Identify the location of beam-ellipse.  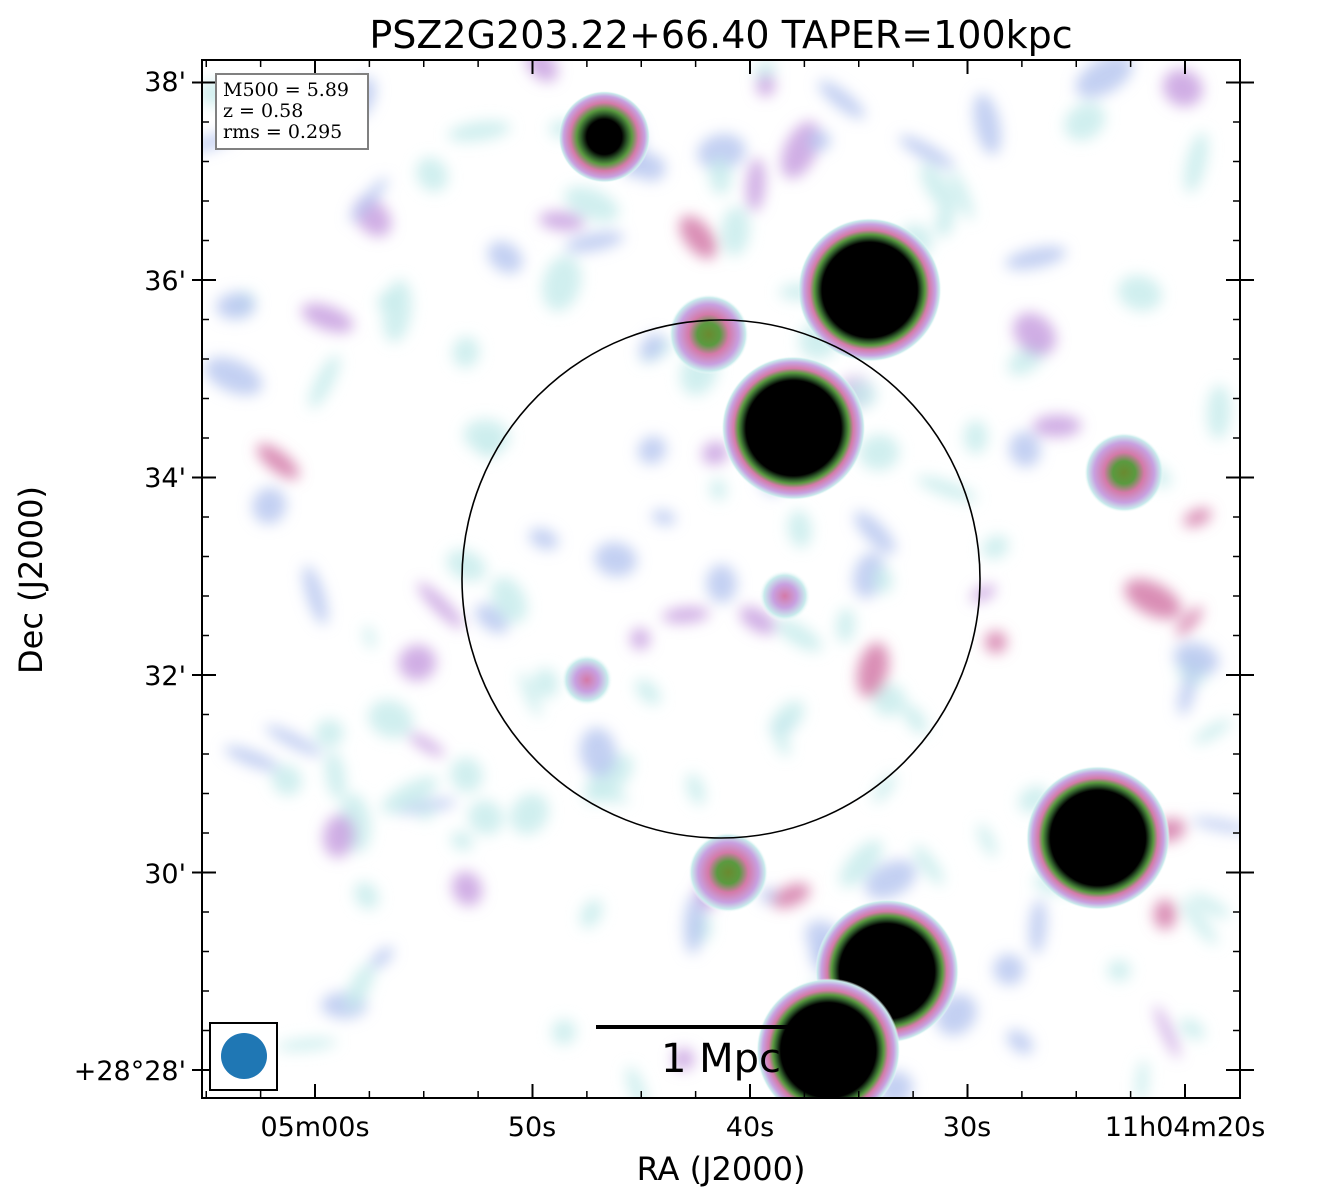
(244, 1056).